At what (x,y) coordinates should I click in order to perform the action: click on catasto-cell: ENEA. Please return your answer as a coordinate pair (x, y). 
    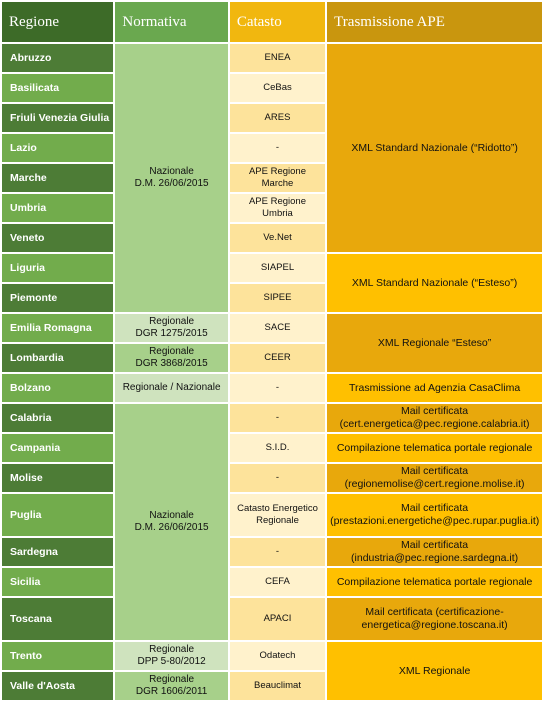
    Looking at the image, I should click on (277, 58).